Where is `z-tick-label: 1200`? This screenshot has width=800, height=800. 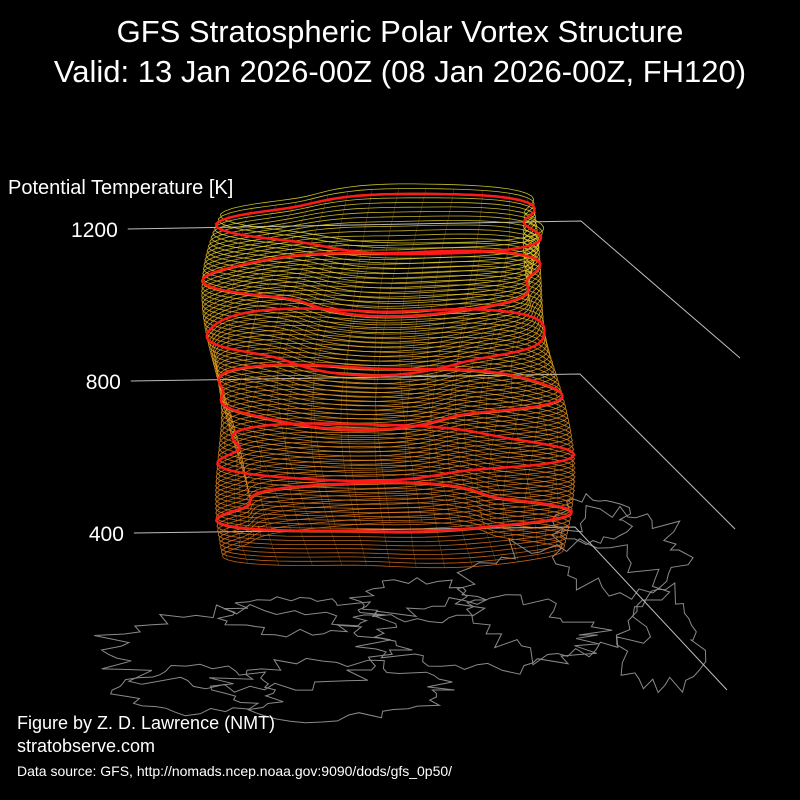
z-tick-label: 1200 is located at coordinates (94, 230).